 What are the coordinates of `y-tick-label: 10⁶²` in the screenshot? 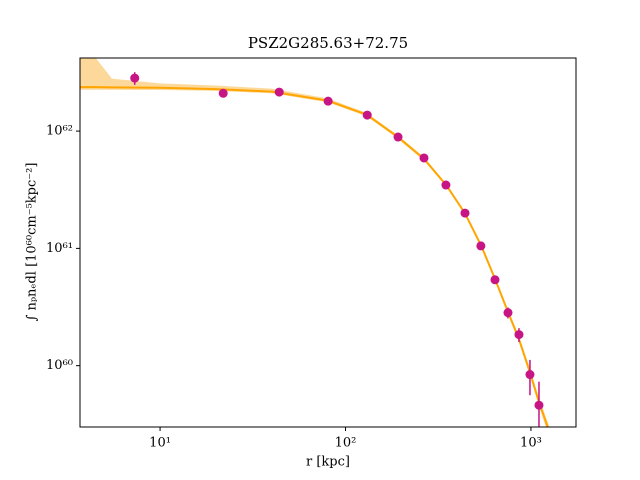 It's located at (59, 131).